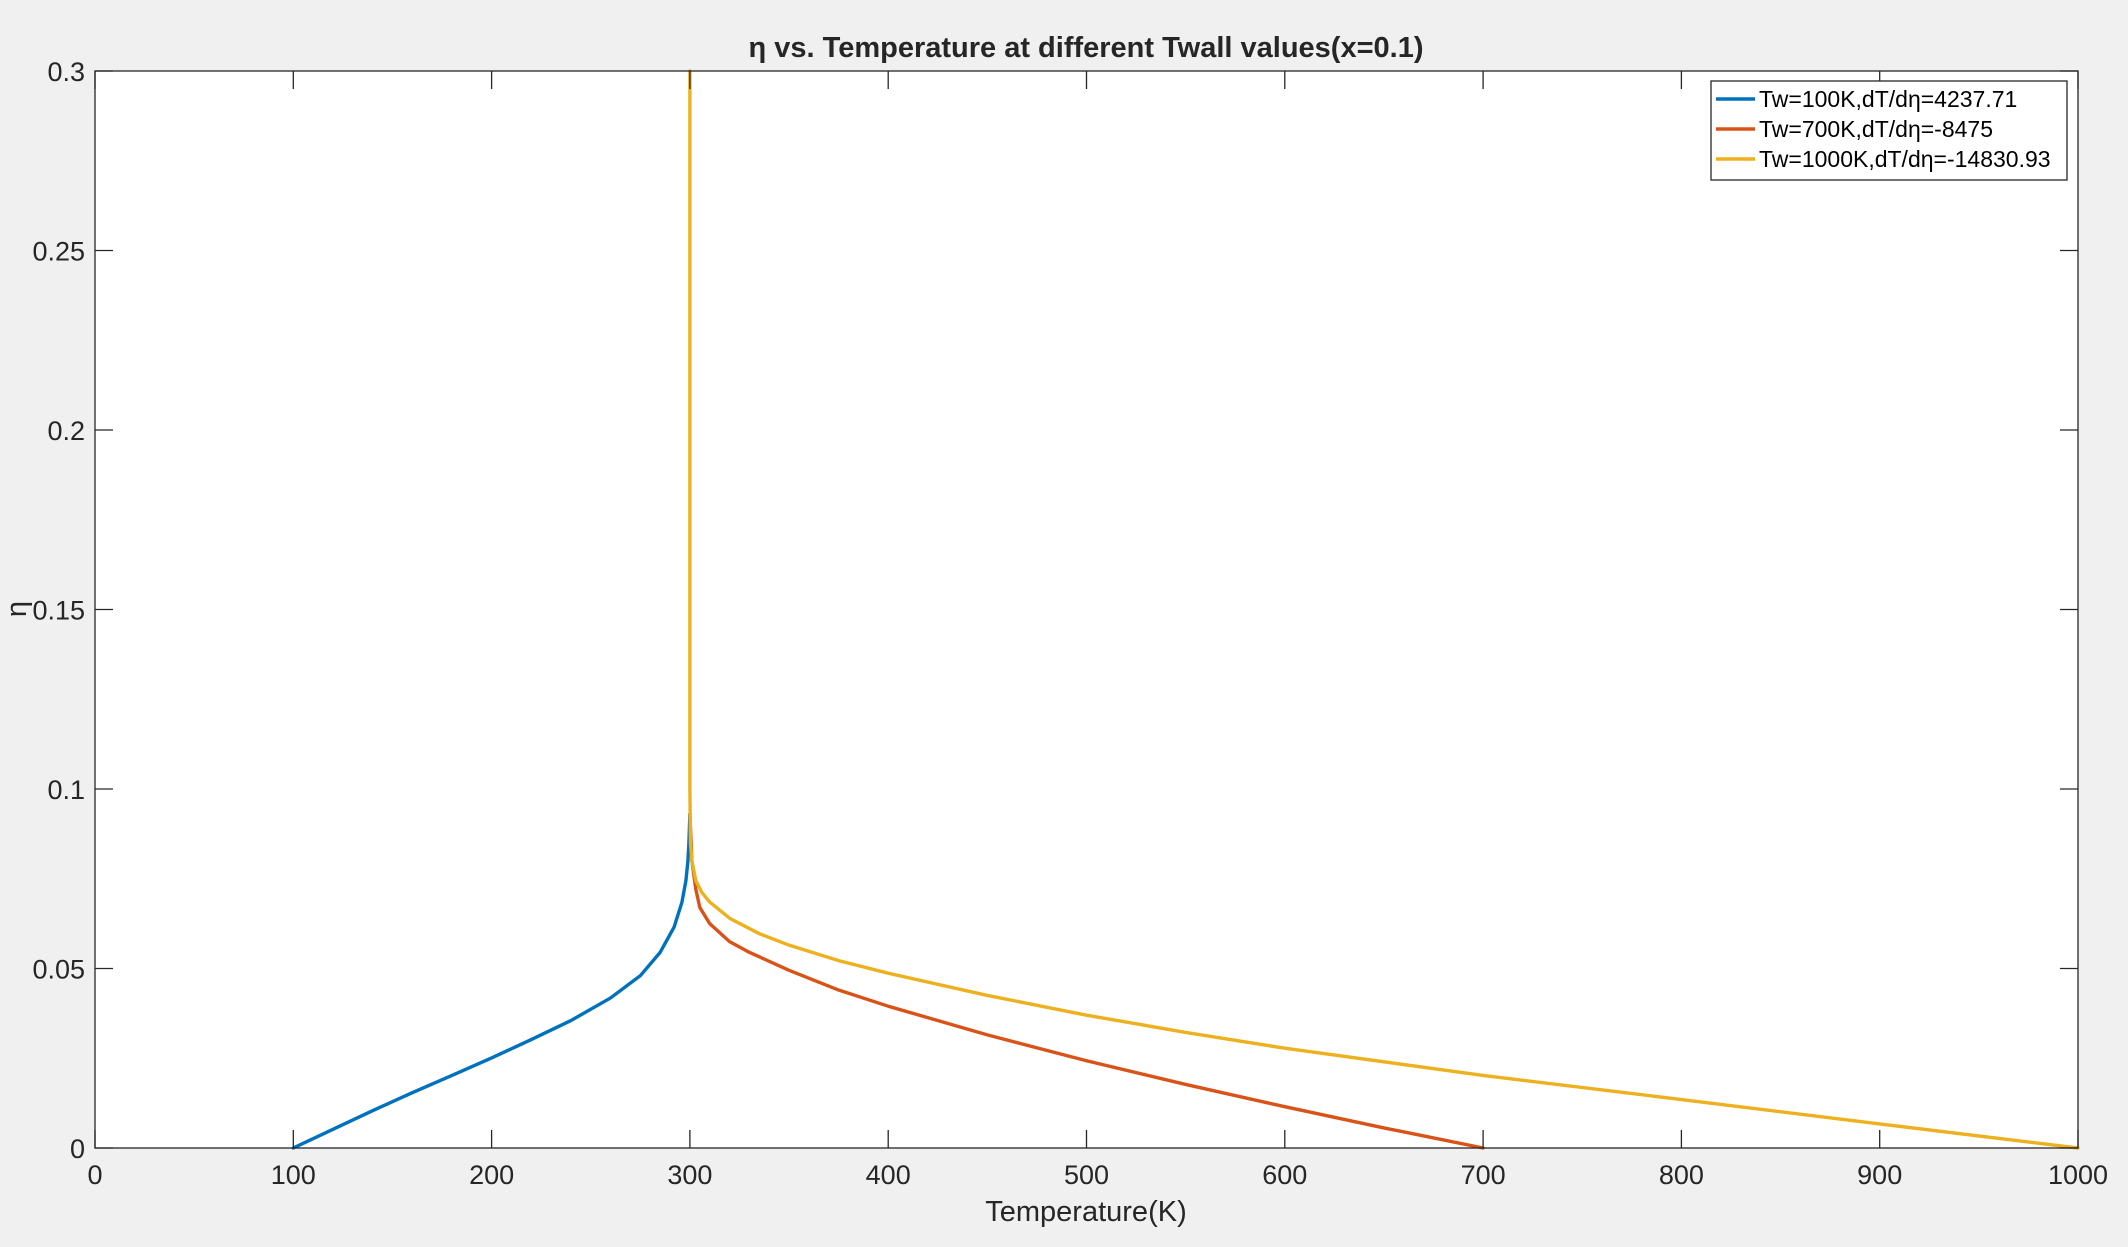 Image resolution: width=2128 pixels, height=1247 pixels. What do you see at coordinates (58, 611) in the screenshot?
I see `y-tick-label: 0.15` at bounding box center [58, 611].